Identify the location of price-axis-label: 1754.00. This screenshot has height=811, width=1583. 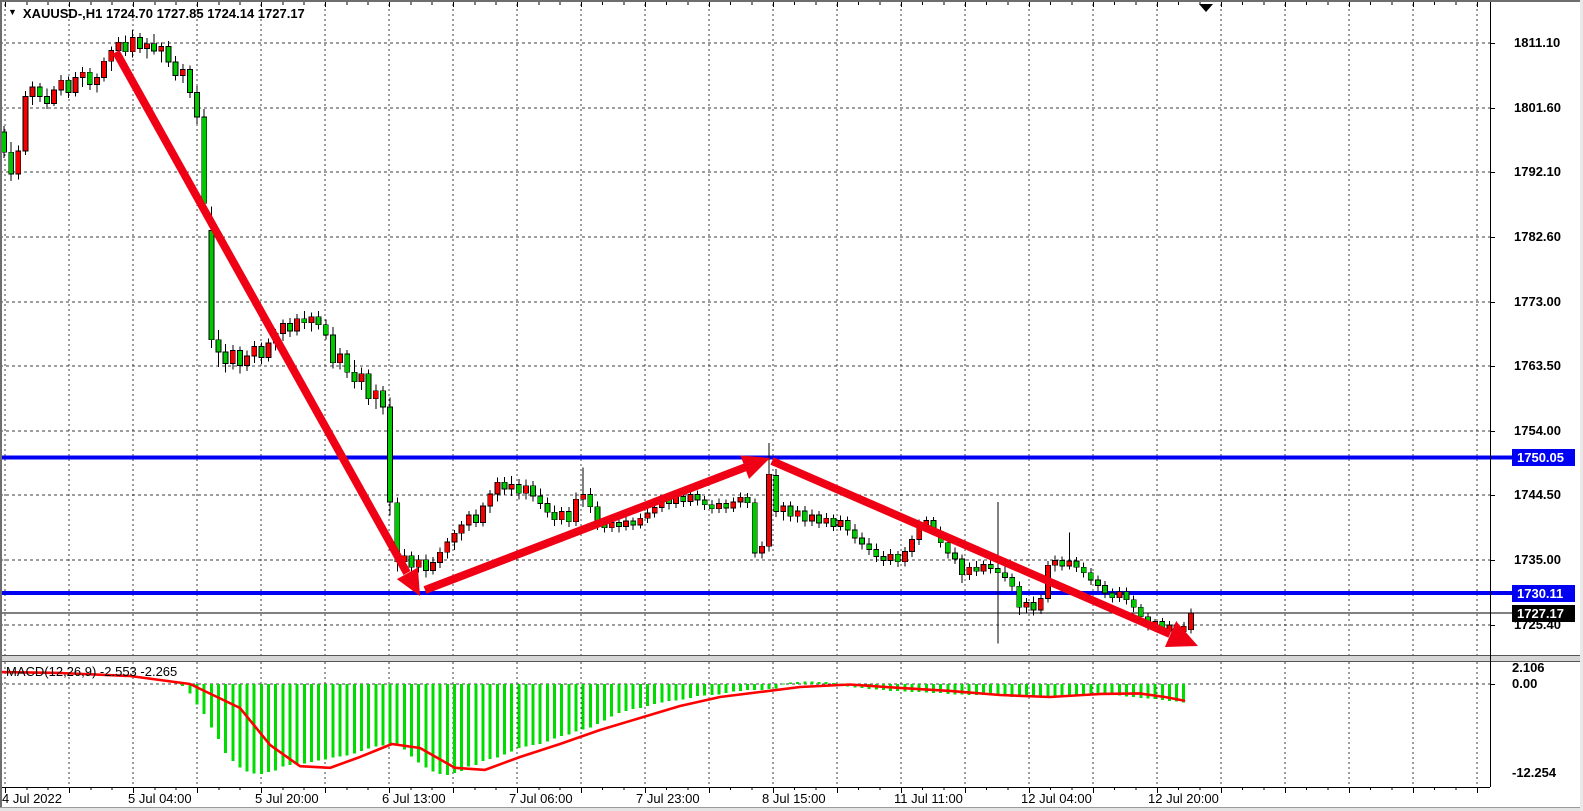
(1537, 430).